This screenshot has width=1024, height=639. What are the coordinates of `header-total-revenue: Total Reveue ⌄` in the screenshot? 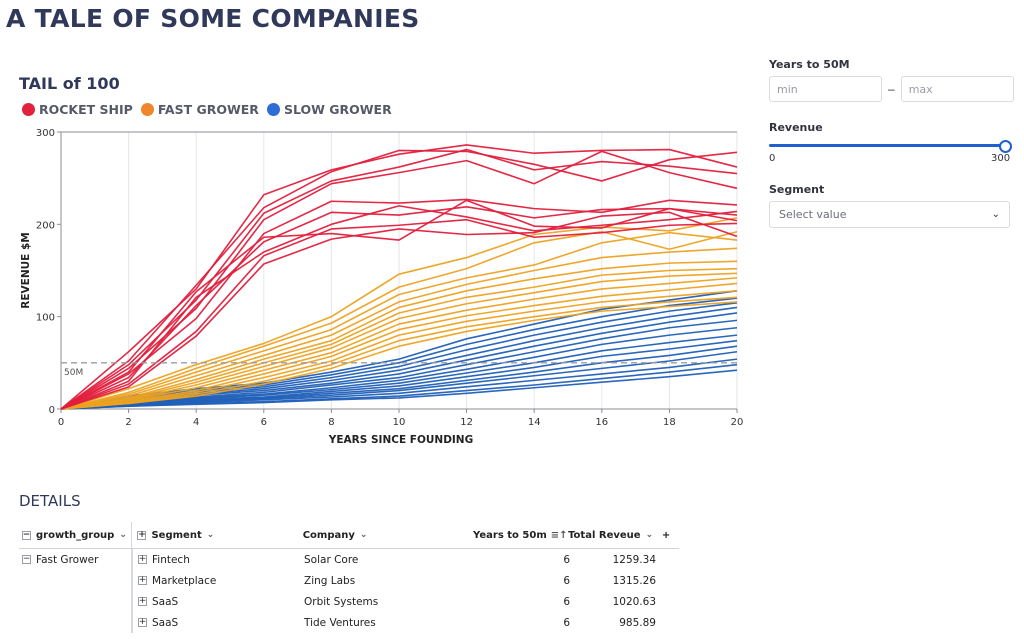 It's located at (611, 535).